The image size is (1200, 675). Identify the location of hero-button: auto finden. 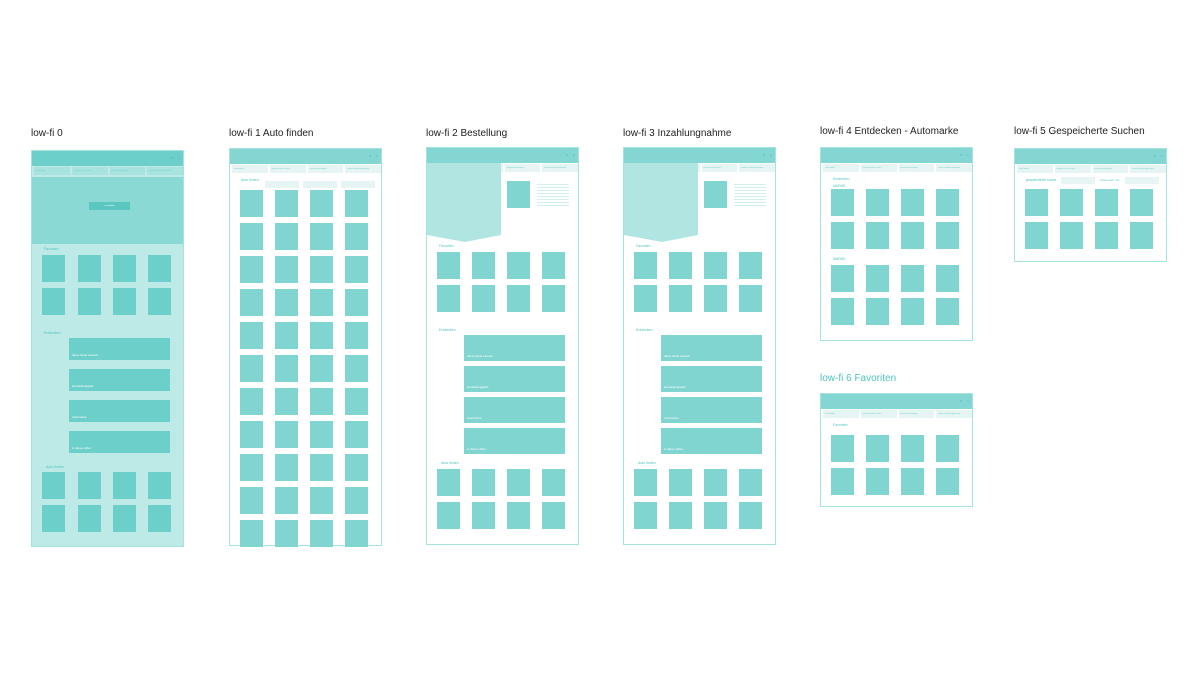
(109, 206).